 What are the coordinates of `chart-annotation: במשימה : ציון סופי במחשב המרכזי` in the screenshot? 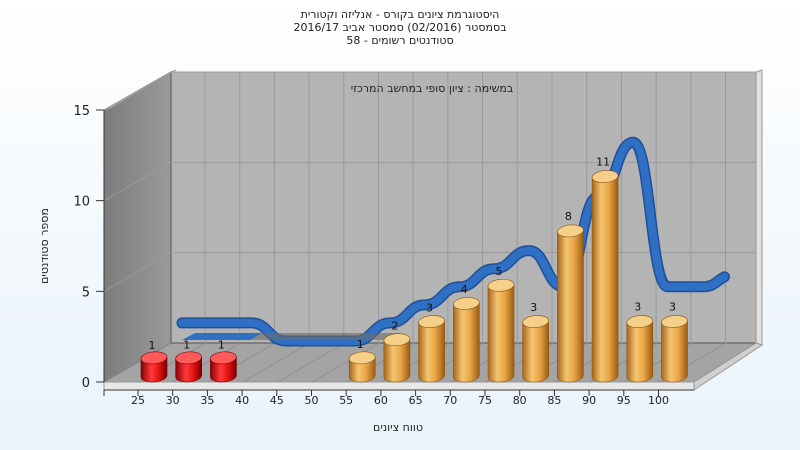 It's located at (432, 88).